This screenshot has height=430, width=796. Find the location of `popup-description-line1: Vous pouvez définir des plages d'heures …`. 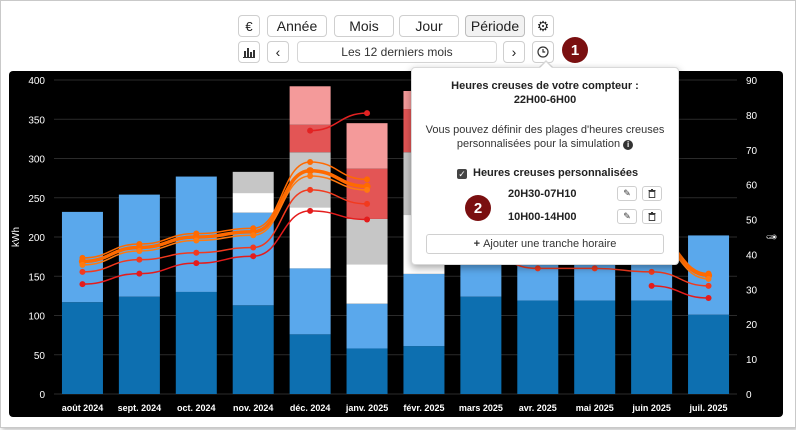

popup-description-line1: Vous pouvez définir des plages d'heures … is located at coordinates (545, 130).